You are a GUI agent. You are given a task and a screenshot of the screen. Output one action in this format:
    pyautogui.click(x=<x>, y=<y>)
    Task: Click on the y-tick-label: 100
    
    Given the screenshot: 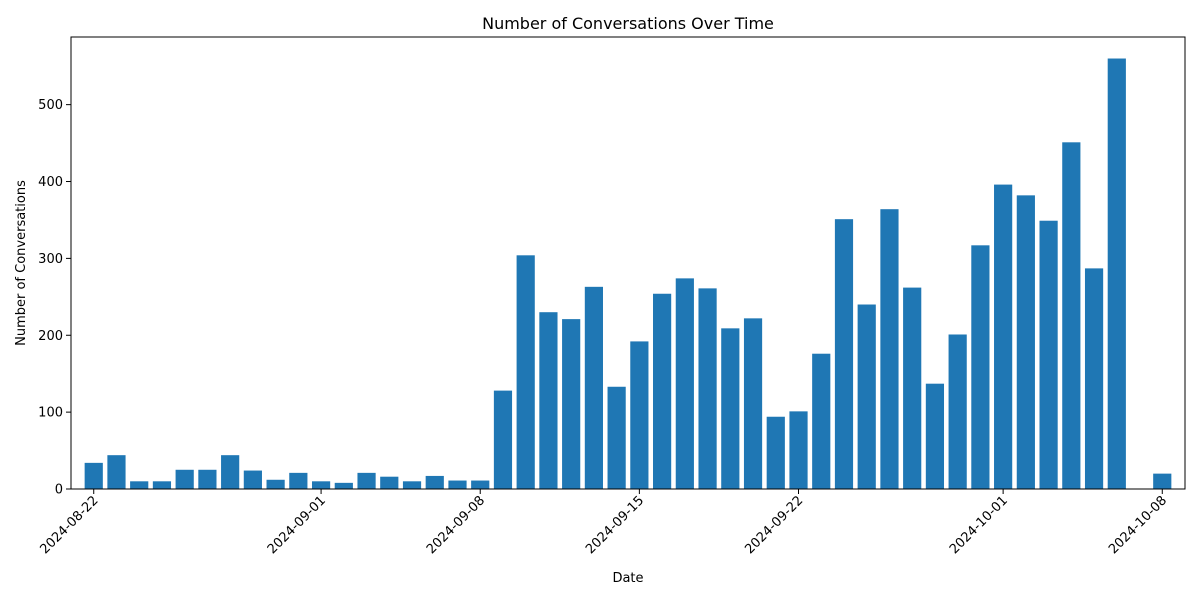 What is the action you would take?
    pyautogui.click(x=50, y=413)
    